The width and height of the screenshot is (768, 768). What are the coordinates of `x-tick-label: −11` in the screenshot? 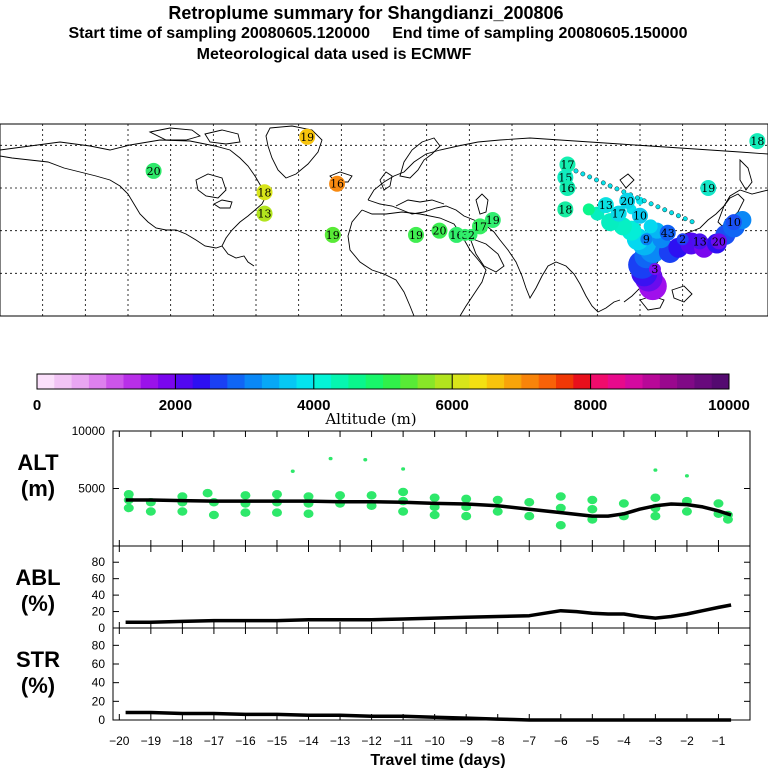 It's located at (403, 741).